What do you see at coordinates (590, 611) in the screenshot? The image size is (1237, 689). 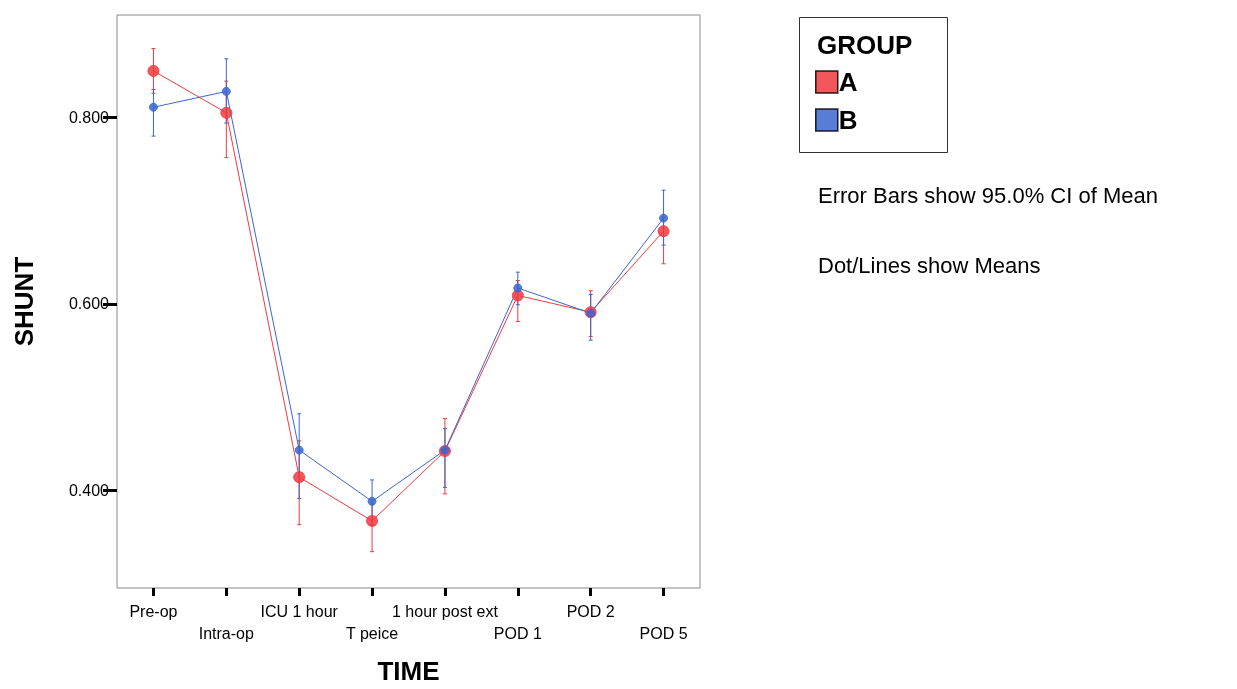 I see `x-tick-label: POD 2` at bounding box center [590, 611].